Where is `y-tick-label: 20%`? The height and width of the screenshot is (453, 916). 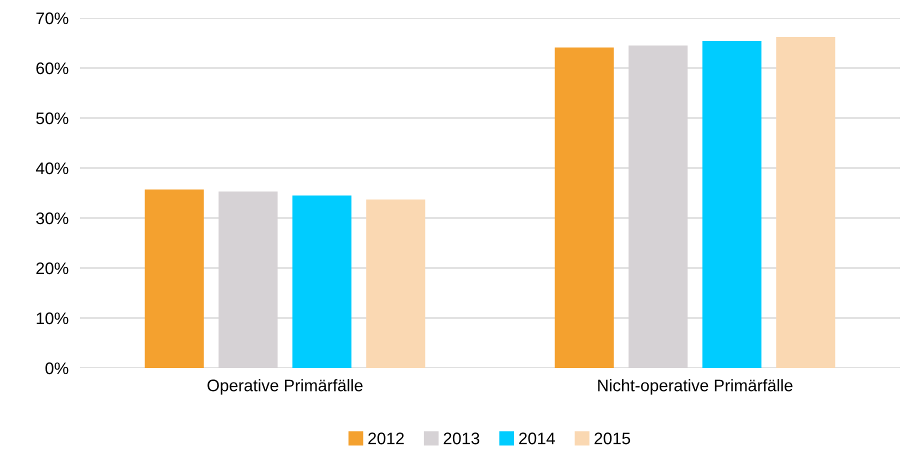 y-tick-label: 20% is located at coordinates (52, 268).